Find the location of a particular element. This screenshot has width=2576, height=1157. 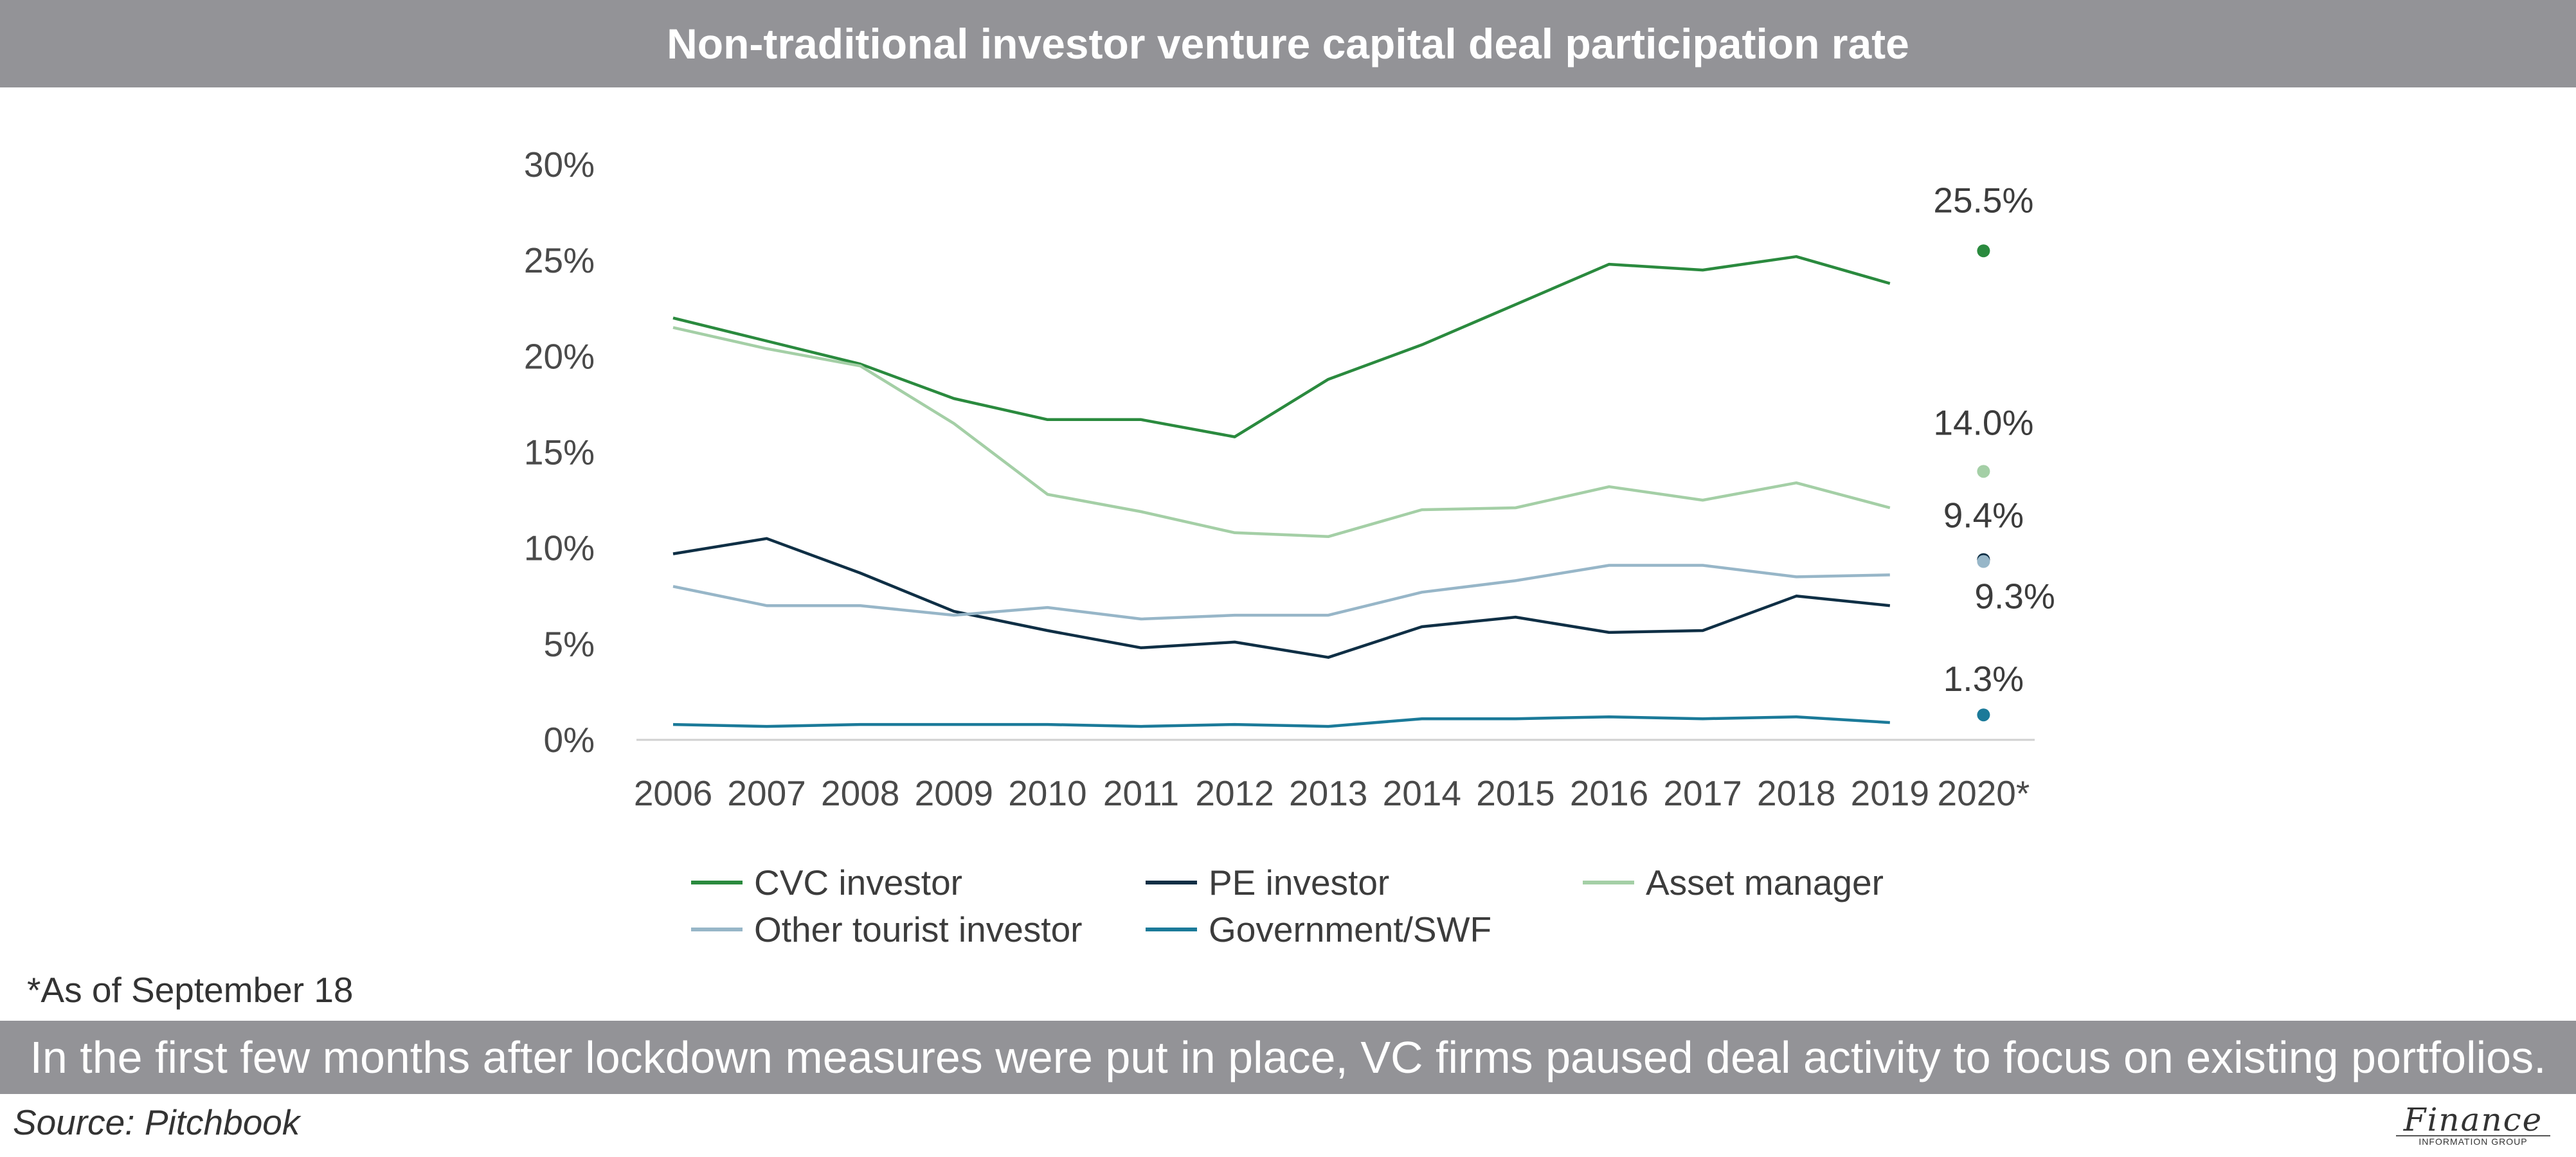

company-logo: Finance INFORMATION GROUP is located at coordinates (2473, 1127).